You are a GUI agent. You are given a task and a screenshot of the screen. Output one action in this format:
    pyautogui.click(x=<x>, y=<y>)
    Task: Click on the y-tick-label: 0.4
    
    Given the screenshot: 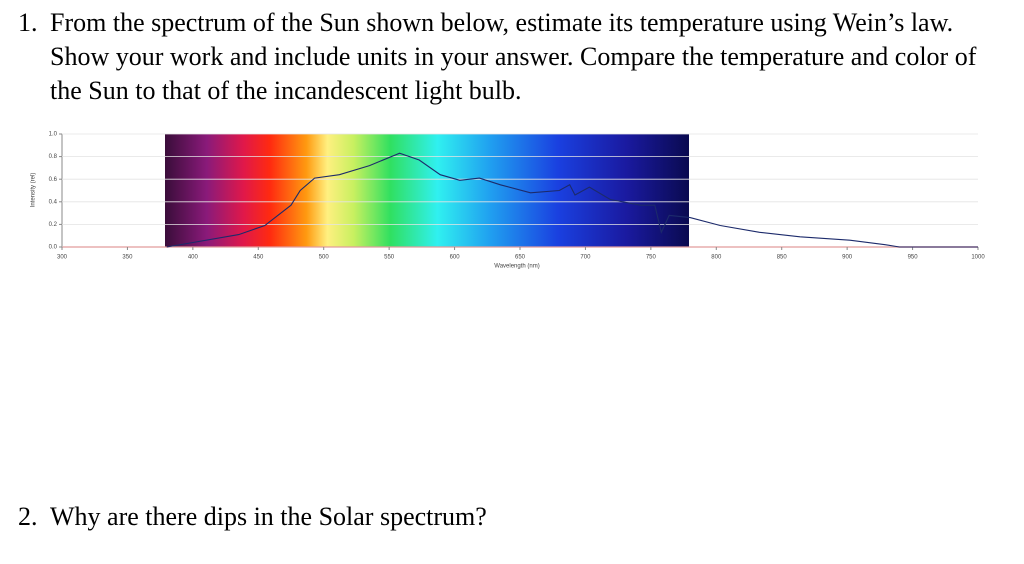 What is the action you would take?
    pyautogui.click(x=53, y=202)
    